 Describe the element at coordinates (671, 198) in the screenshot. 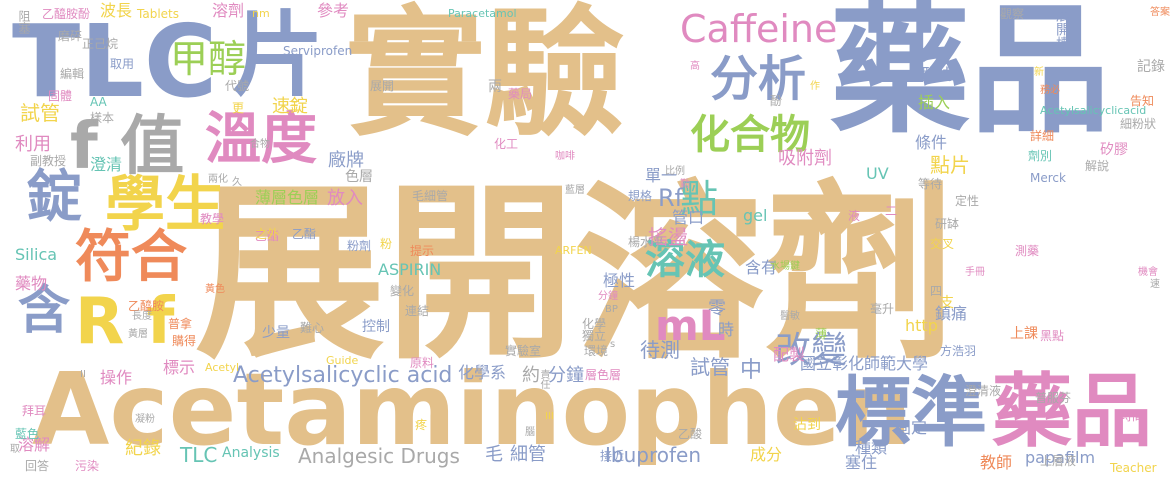

I see `cloud-word: Rf` at that location.